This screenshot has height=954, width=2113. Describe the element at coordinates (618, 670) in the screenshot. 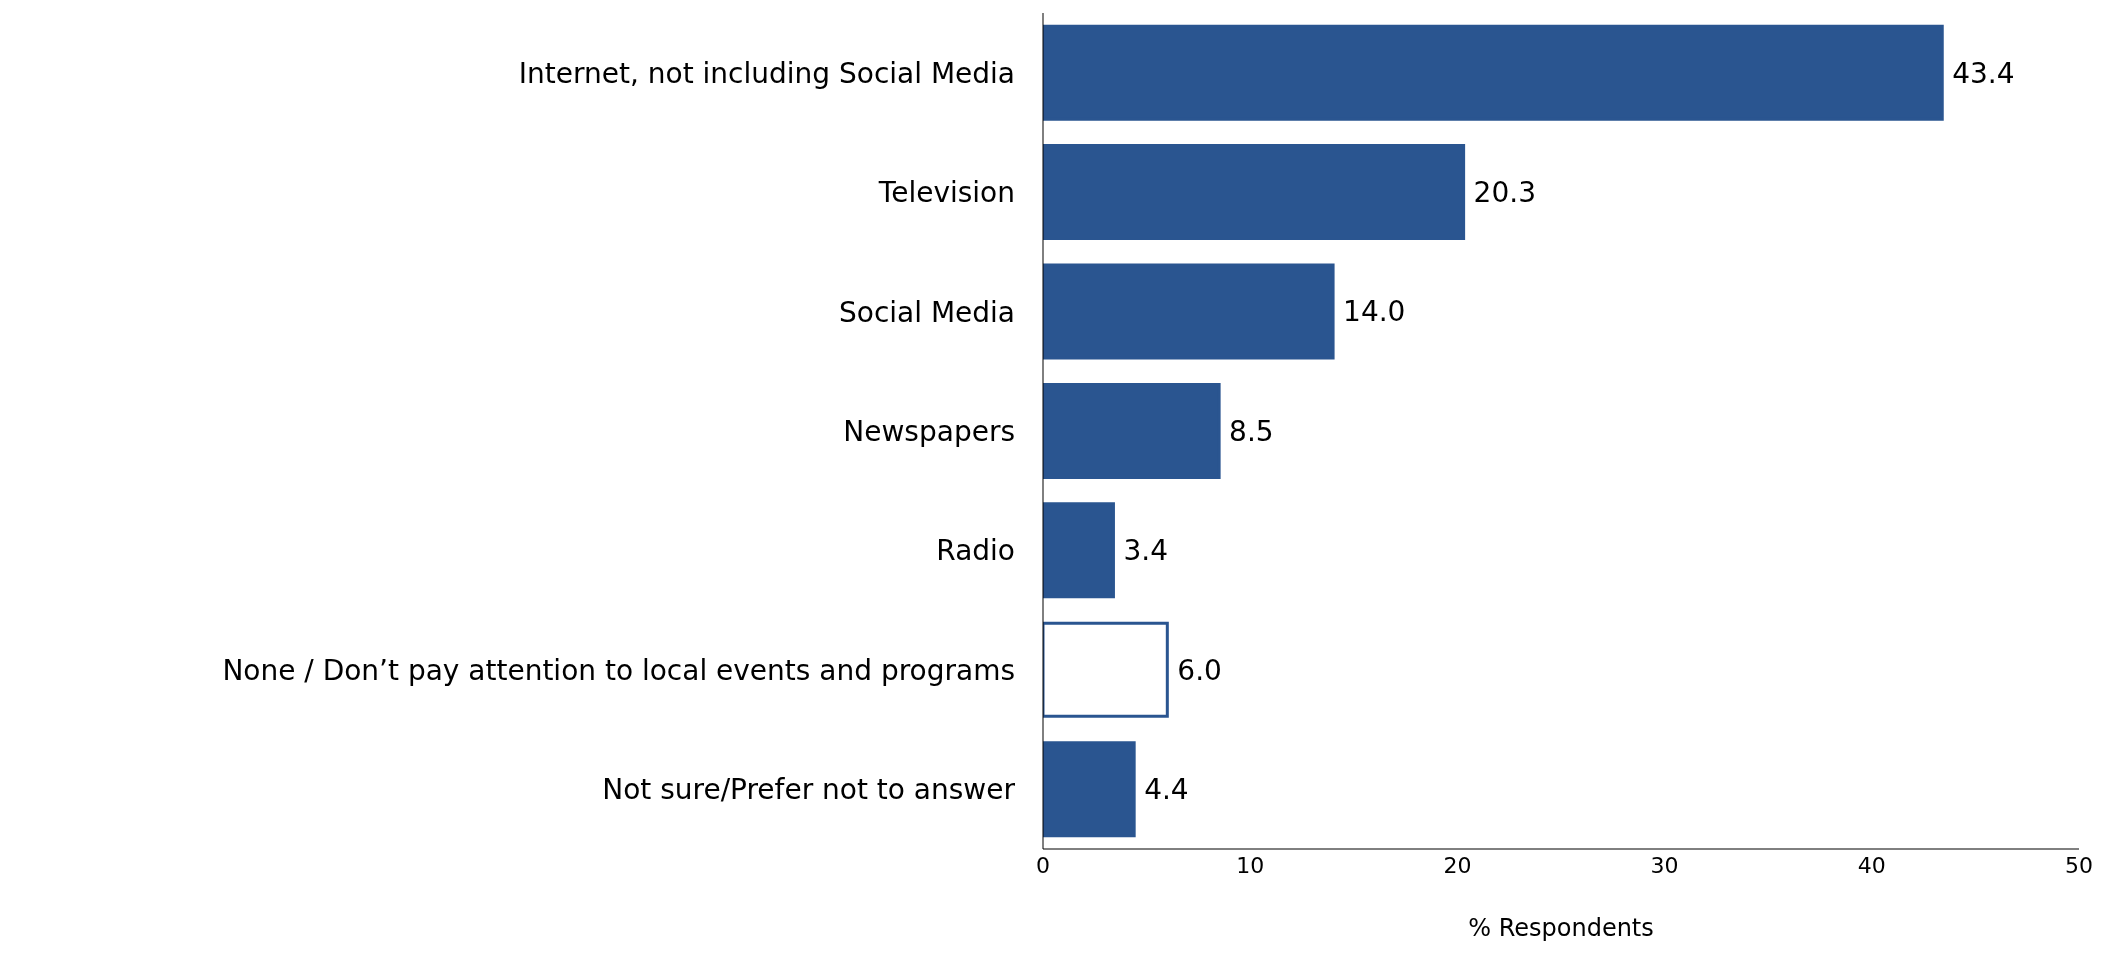

I see `y-tick-label: None / Don’t pay attention to local events and programs` at that location.